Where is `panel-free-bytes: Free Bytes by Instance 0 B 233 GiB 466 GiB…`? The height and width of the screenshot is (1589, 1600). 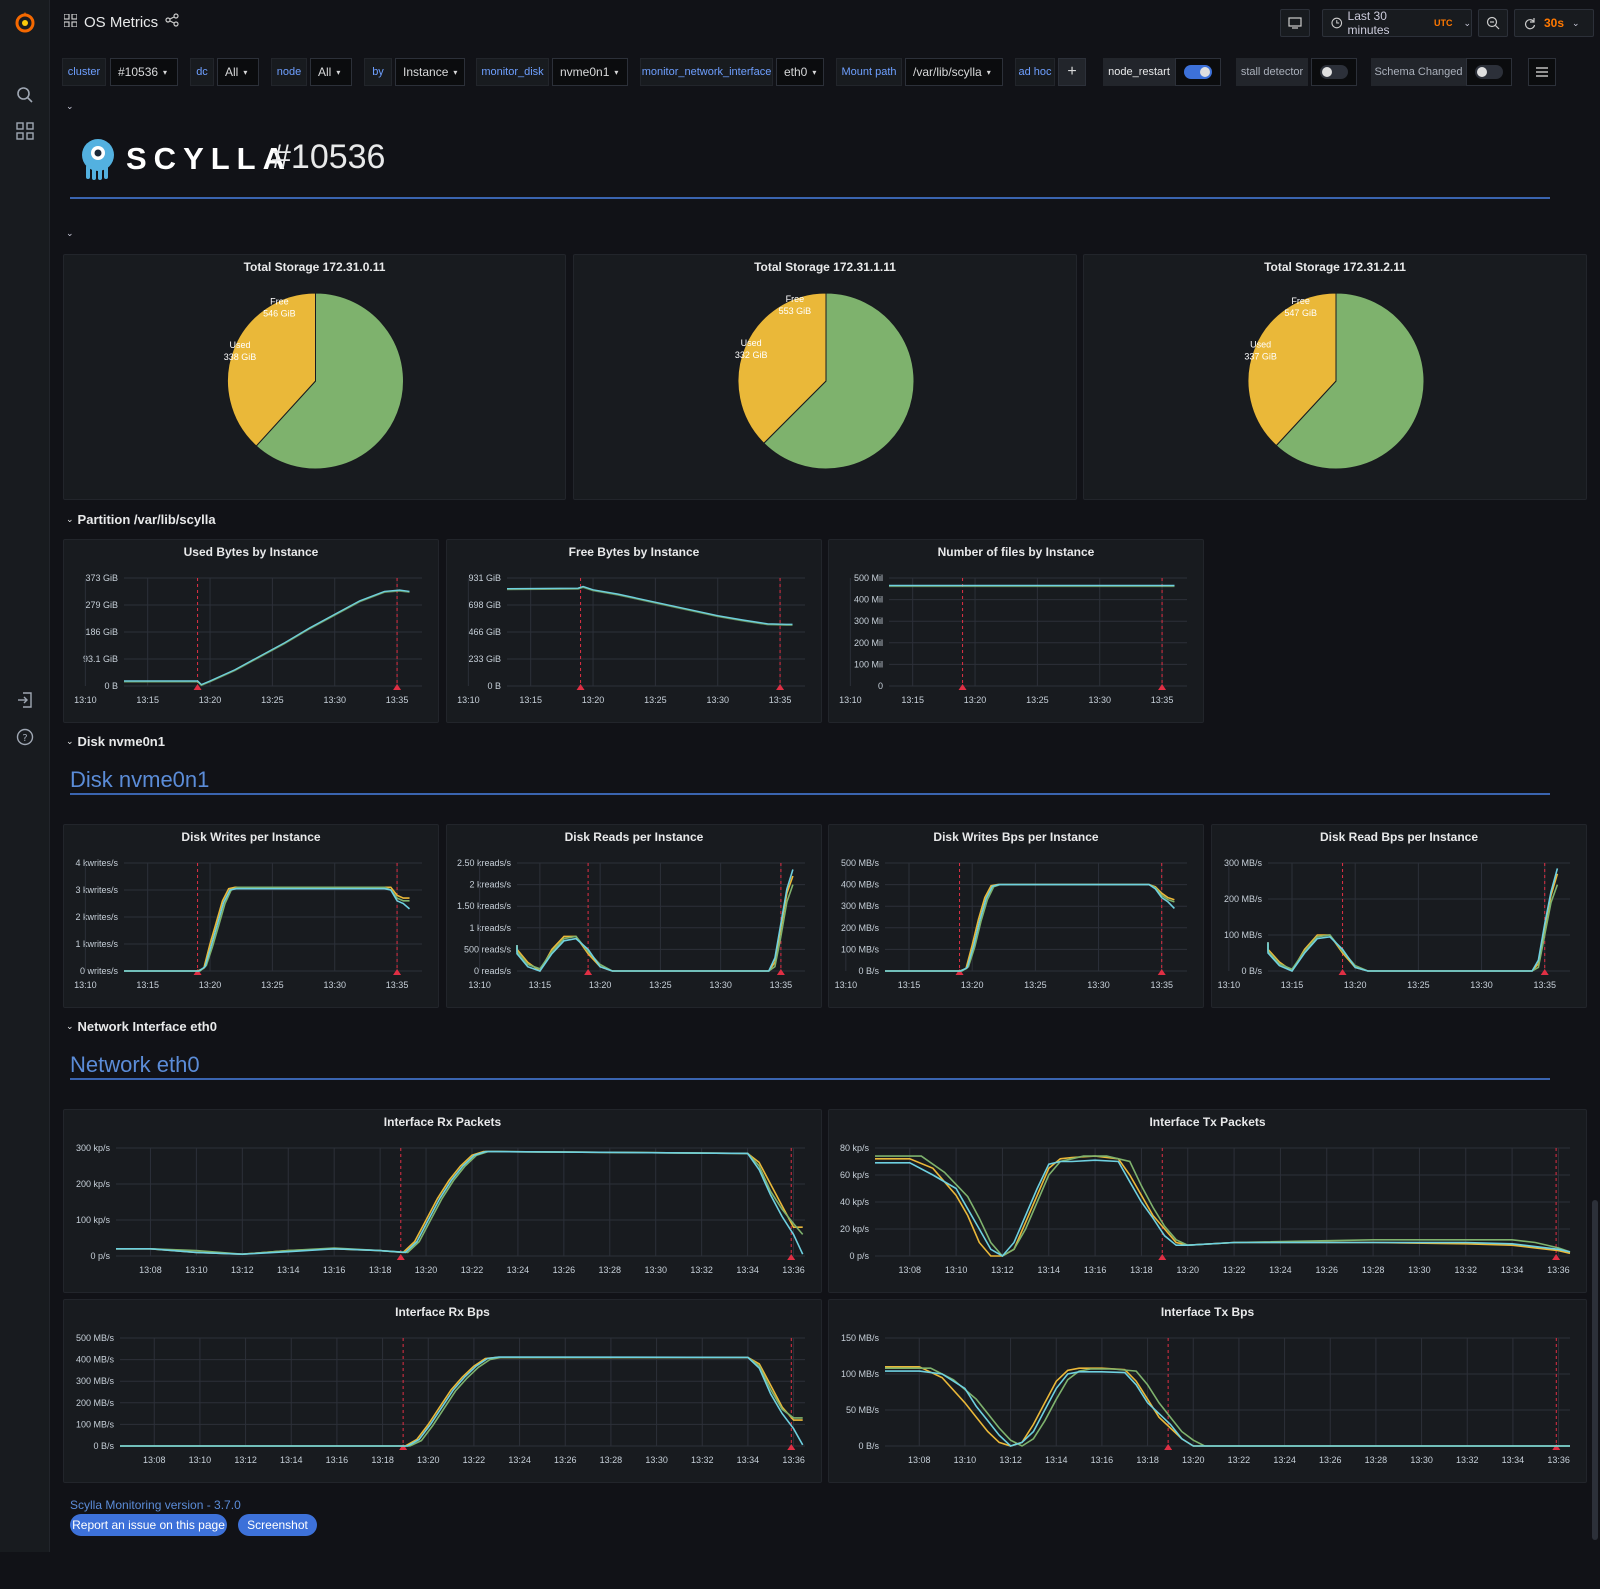
panel-free-bytes: Free Bytes by Instance 0 B 233 GiB 466 GiB… is located at coordinates (634, 631).